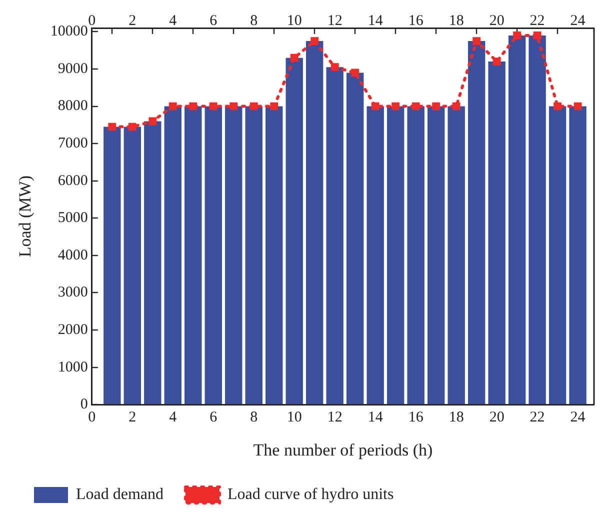  Describe the element at coordinates (73, 106) in the screenshot. I see `y-tick-label: 8000` at that location.